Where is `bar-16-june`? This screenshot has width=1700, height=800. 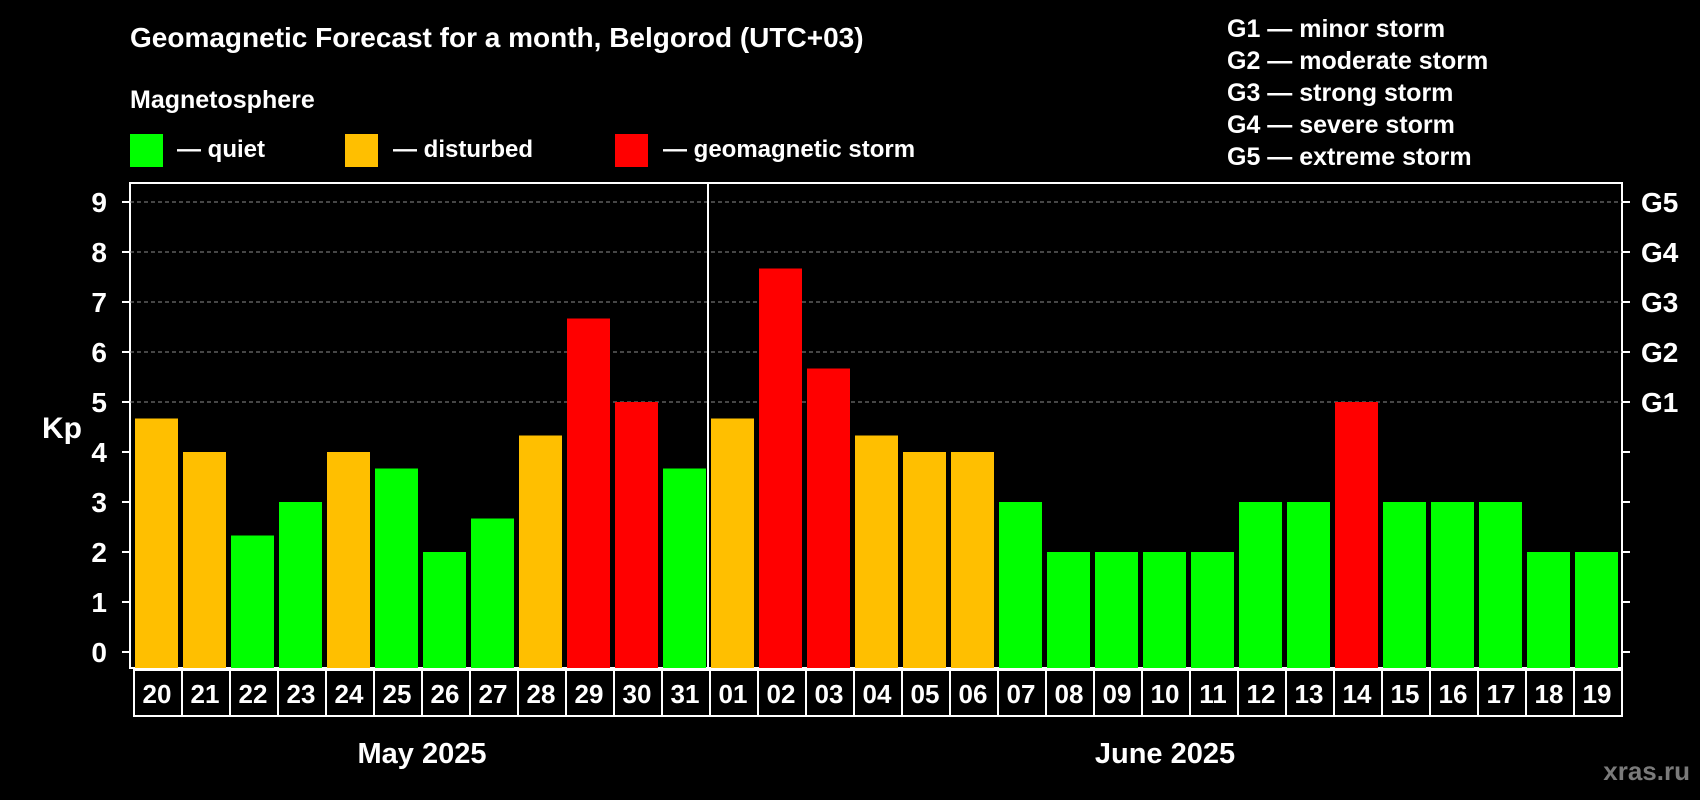 bar-16-june is located at coordinates (1452, 585).